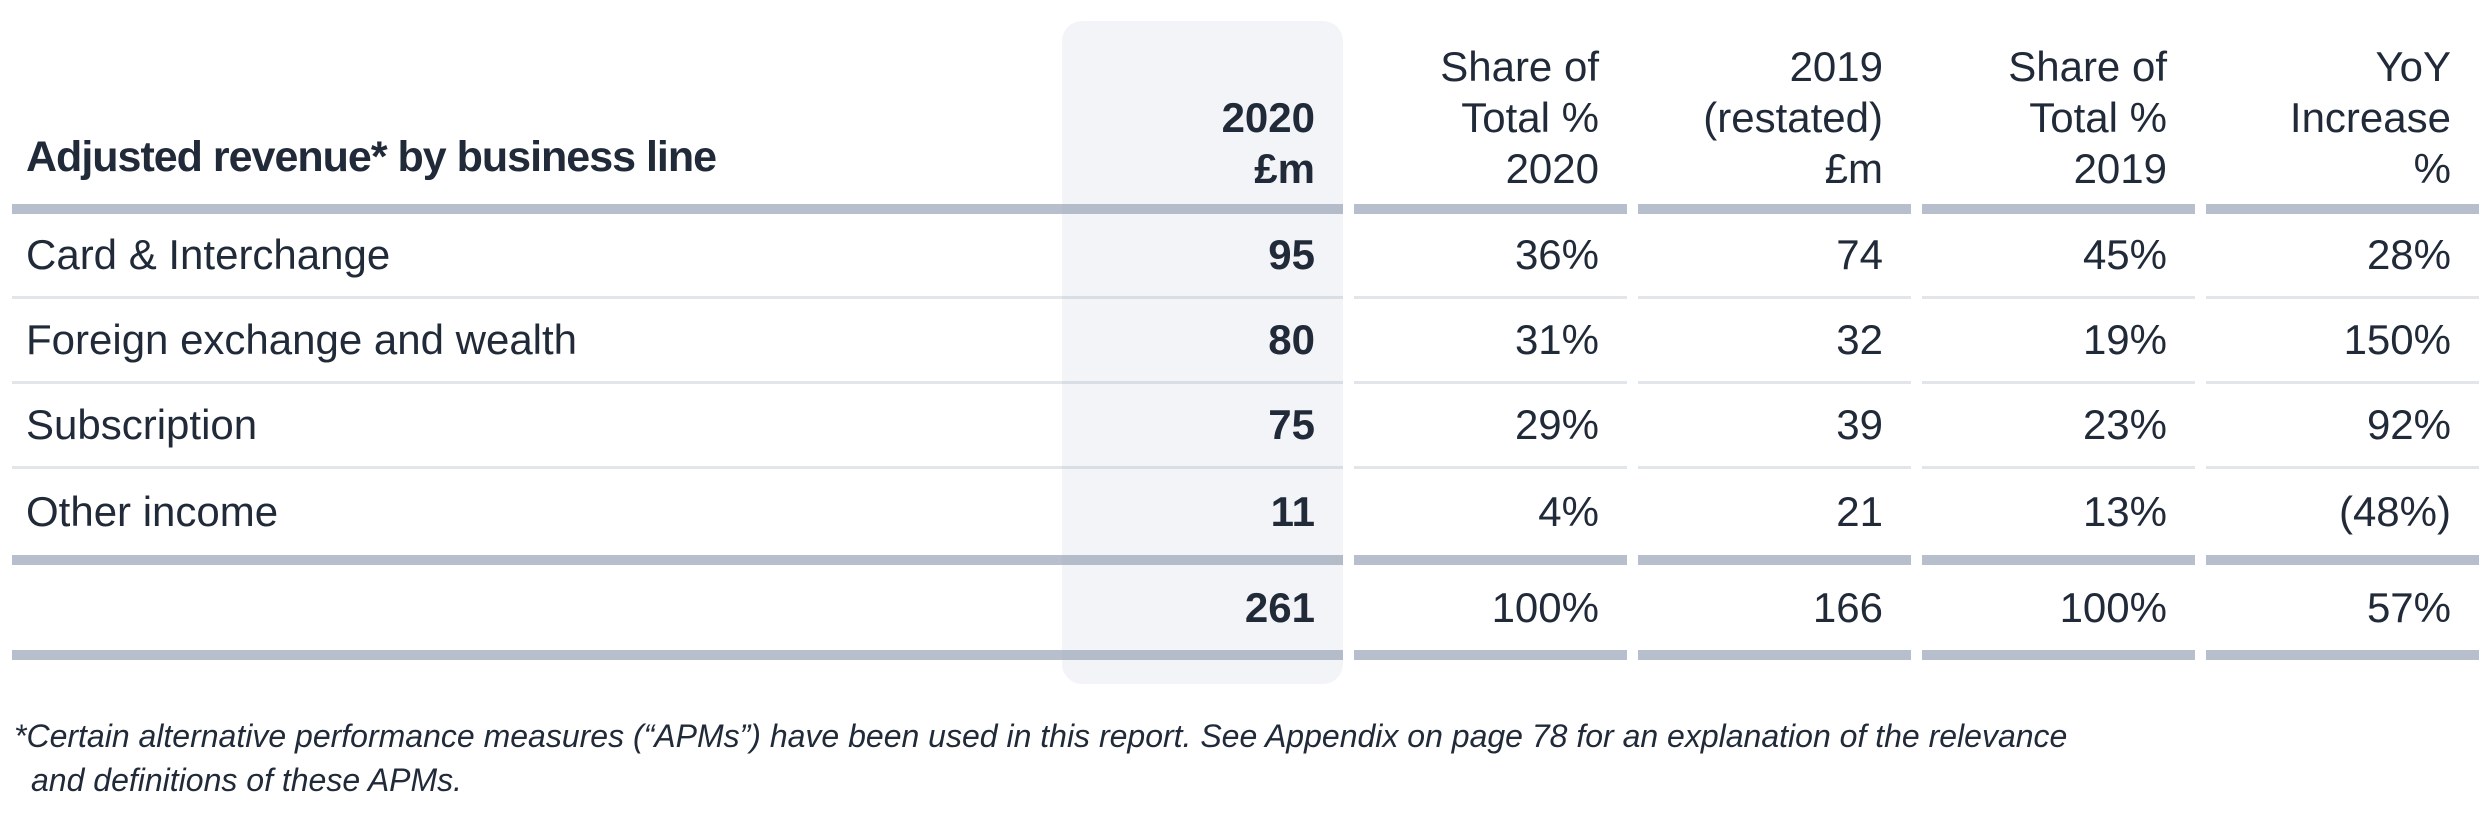 Image resolution: width=2492 pixels, height=822 pixels. Describe the element at coordinates (537, 256) in the screenshot. I see `row-label: Card & Interchange` at that location.